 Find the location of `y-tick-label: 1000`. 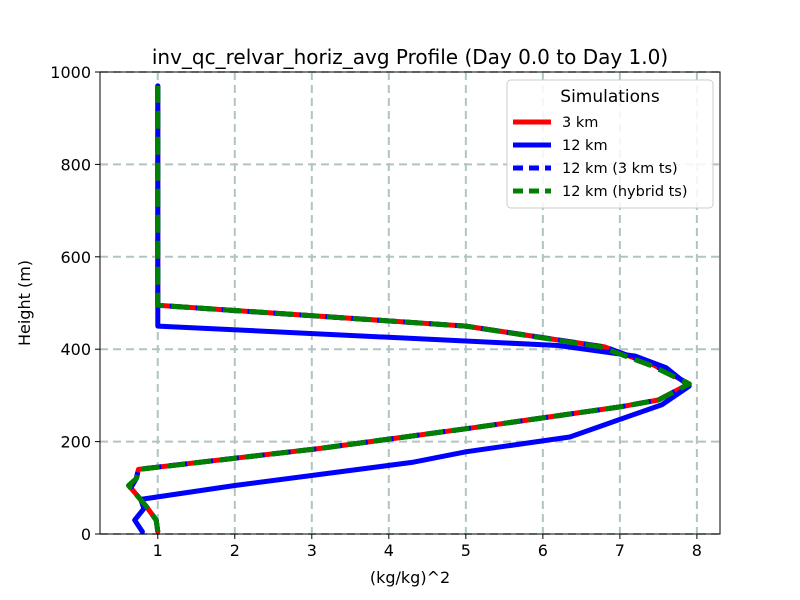

y-tick-label: 1000 is located at coordinates (70, 72).